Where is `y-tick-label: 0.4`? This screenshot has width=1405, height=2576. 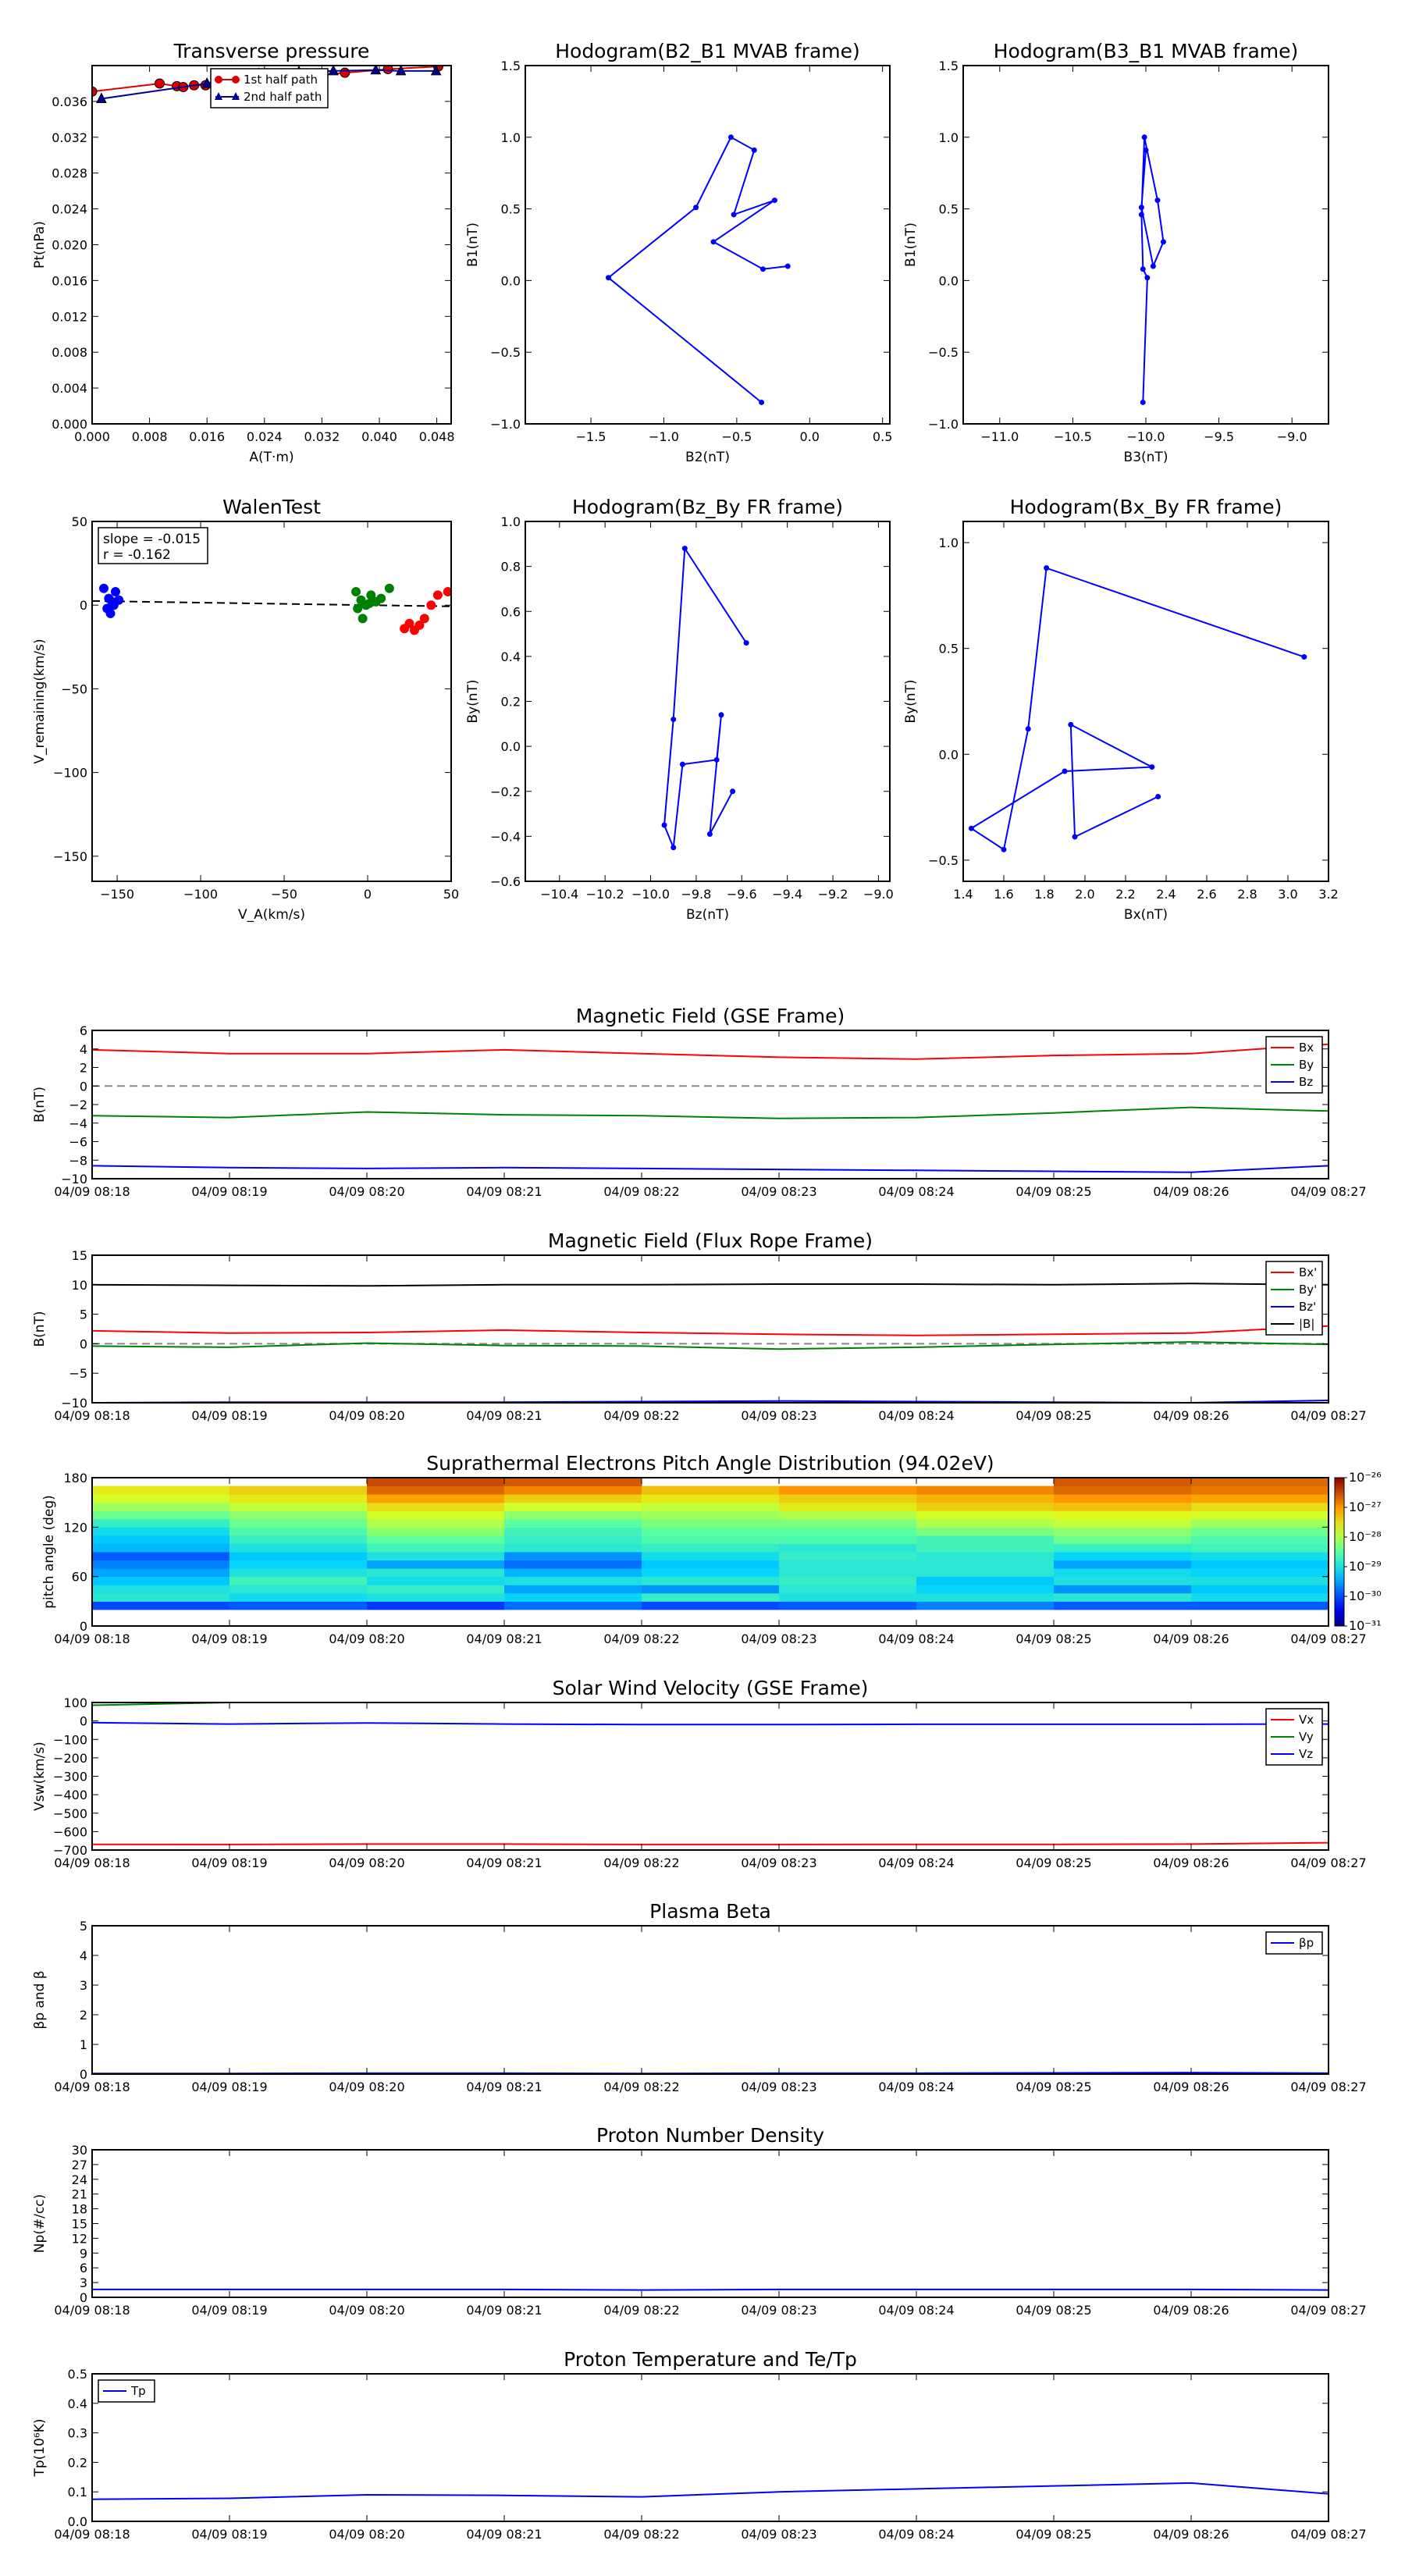
y-tick-label: 0.4 is located at coordinates (511, 656).